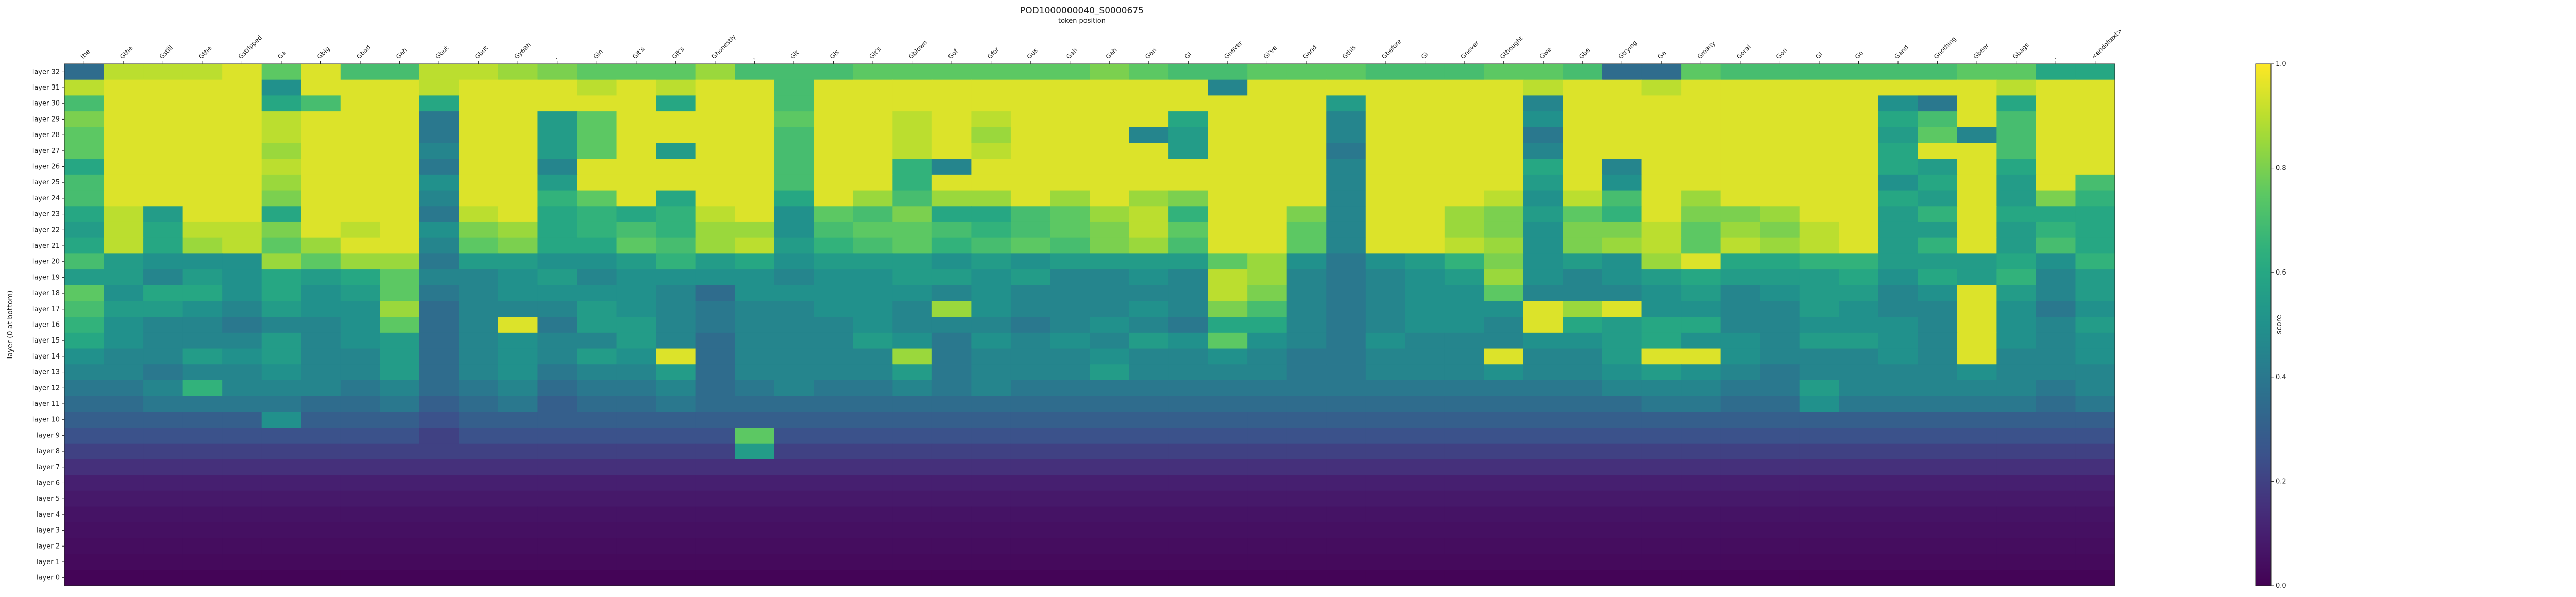 The image size is (2576, 597). Describe the element at coordinates (1584, 53) in the screenshot. I see `x-tick-label: Gbe` at that location.